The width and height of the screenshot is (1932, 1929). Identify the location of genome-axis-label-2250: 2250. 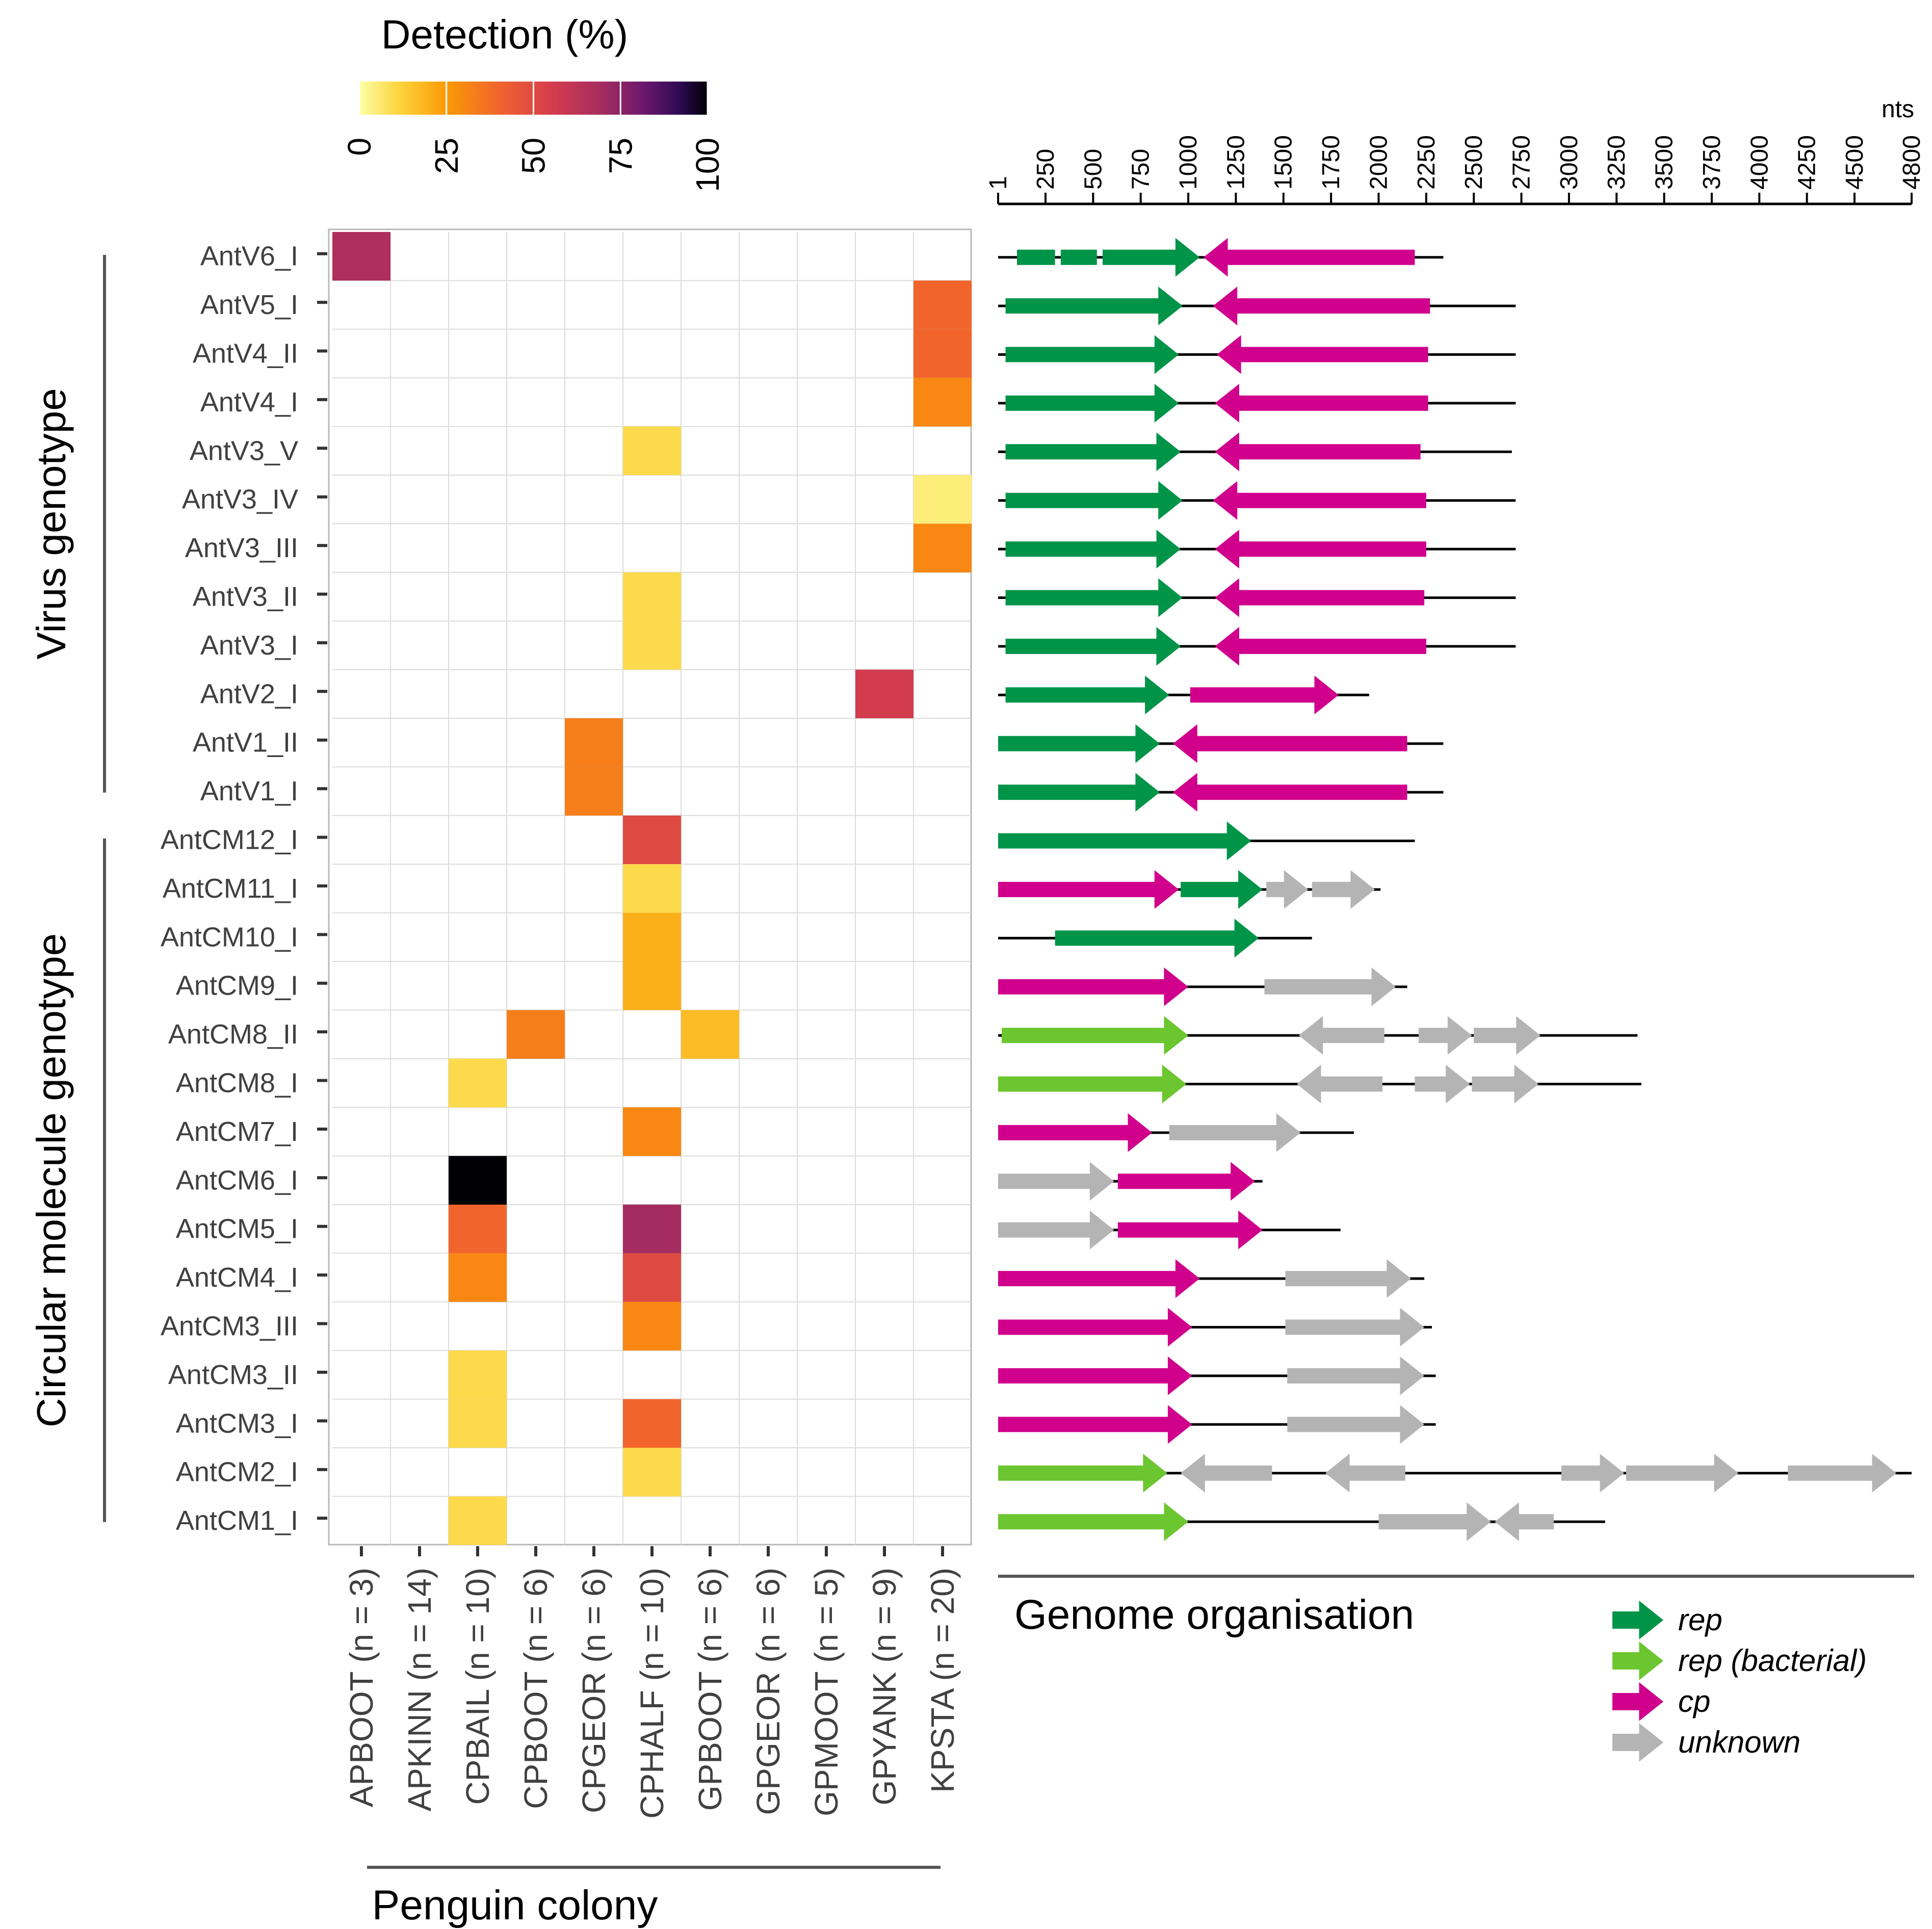
(1426, 162).